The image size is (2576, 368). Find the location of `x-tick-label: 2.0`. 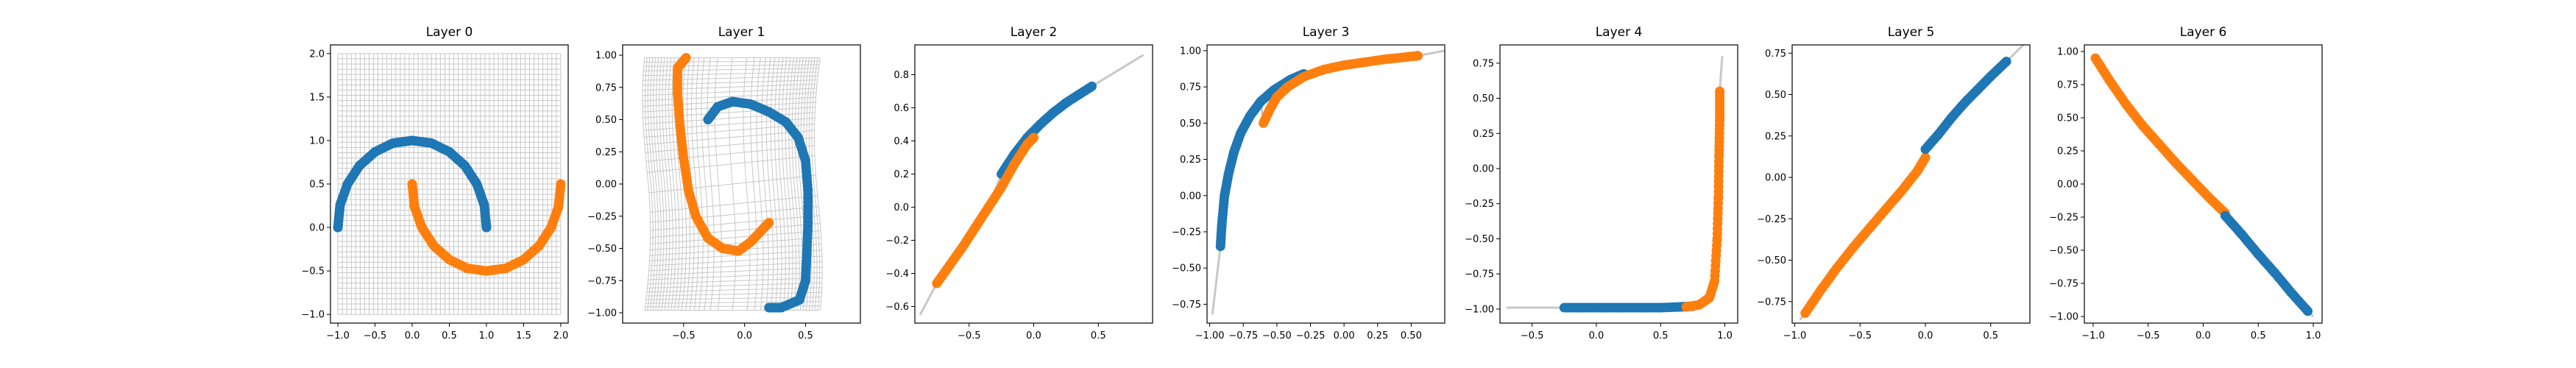

x-tick-label: 2.0 is located at coordinates (561, 336).